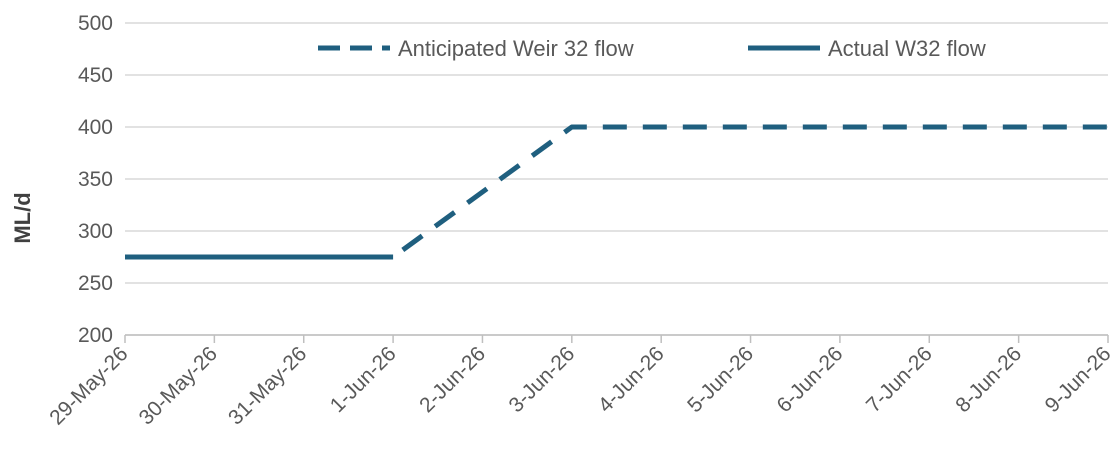  What do you see at coordinates (22, 217) in the screenshot?
I see `y-axis-title: ML/d` at bounding box center [22, 217].